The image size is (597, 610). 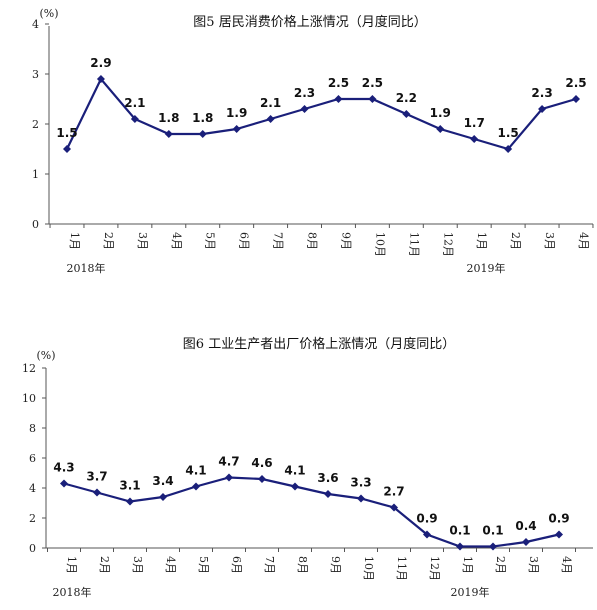 What do you see at coordinates (63, 468) in the screenshot?
I see `data-label: 4.3` at bounding box center [63, 468].